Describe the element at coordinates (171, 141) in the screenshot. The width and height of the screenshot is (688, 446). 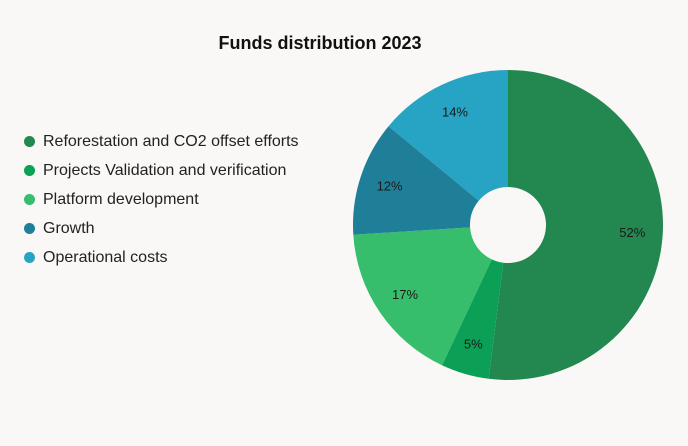
I see `legend-label: Reforestation and CO2 offset efforts` at that location.